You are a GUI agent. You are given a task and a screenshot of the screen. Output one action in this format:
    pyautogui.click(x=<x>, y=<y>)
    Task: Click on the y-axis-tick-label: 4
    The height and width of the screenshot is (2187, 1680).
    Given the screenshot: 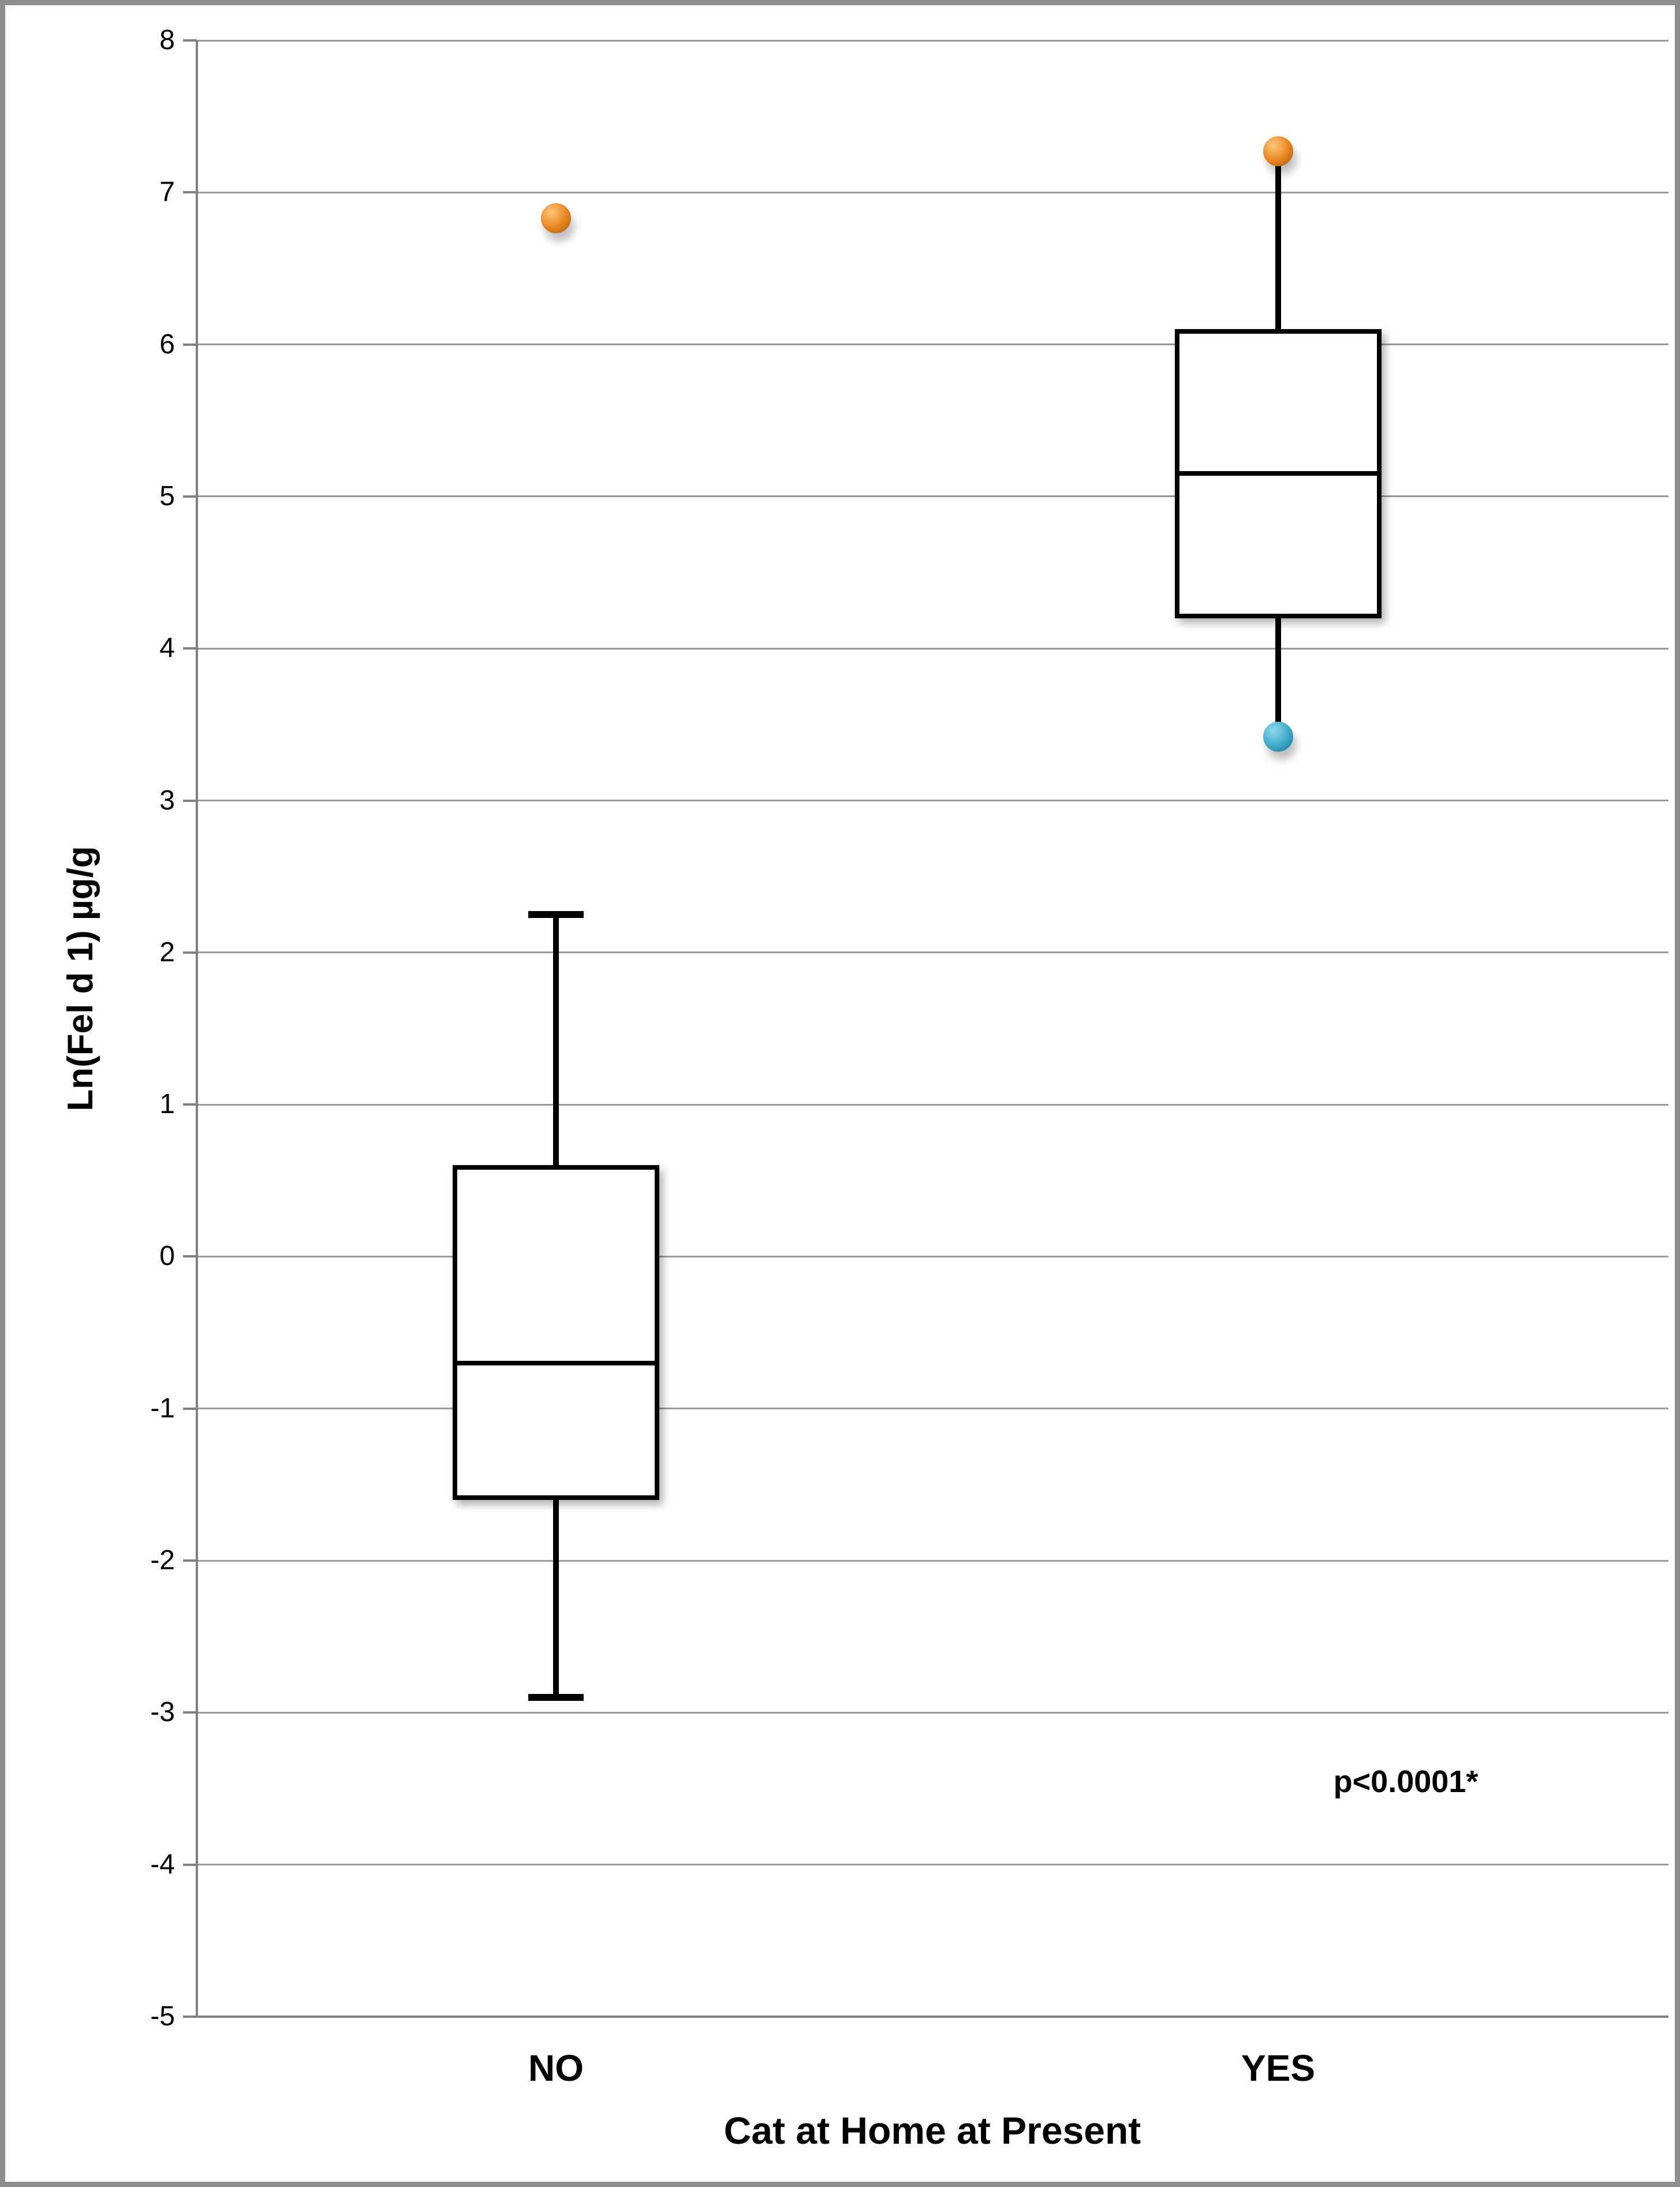 What is the action you would take?
    pyautogui.click(x=167, y=649)
    